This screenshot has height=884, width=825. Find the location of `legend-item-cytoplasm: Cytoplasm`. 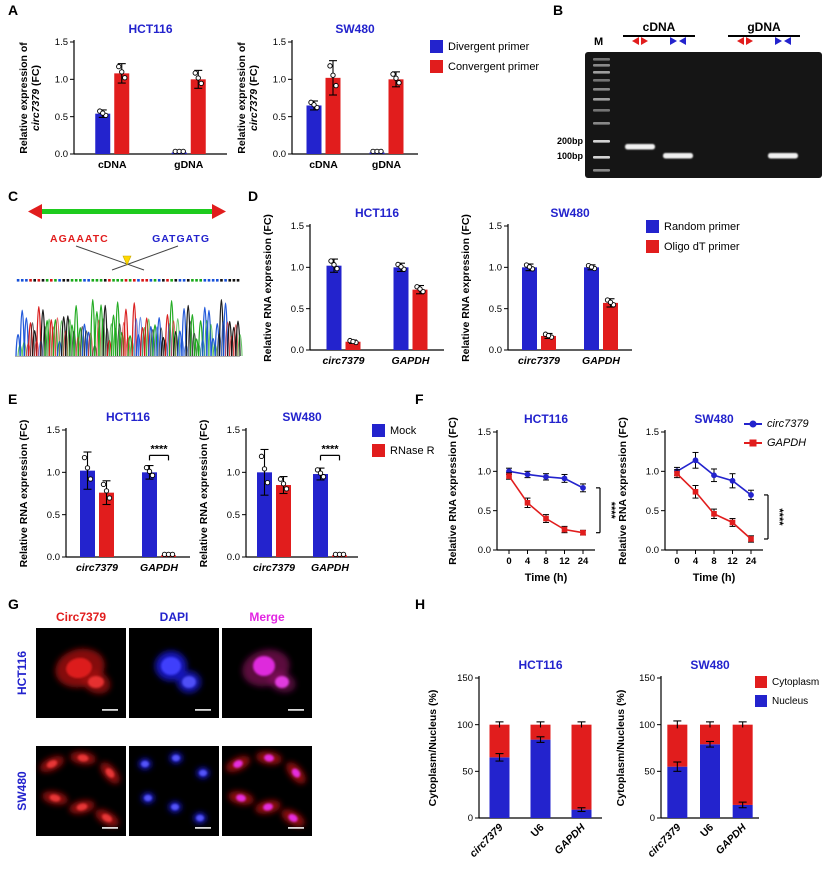

legend-item-cytoplasm: Cytoplasm is located at coordinates (787, 682).